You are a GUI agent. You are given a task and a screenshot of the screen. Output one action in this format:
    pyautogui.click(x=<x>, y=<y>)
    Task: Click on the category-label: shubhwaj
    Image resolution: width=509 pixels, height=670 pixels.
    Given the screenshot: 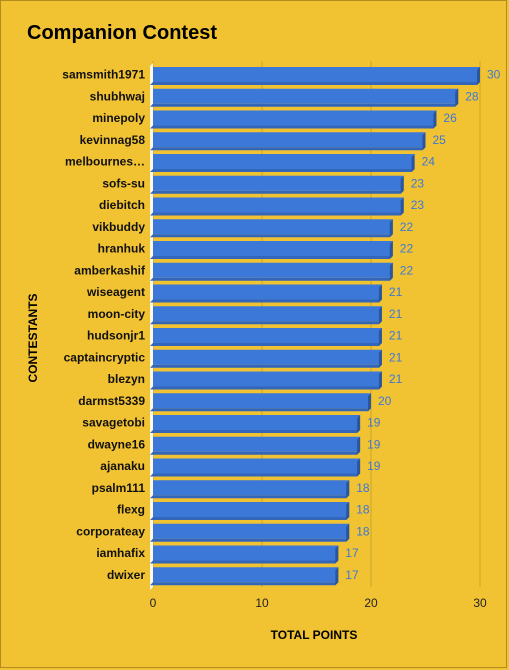 What is the action you would take?
    pyautogui.click(x=117, y=96)
    